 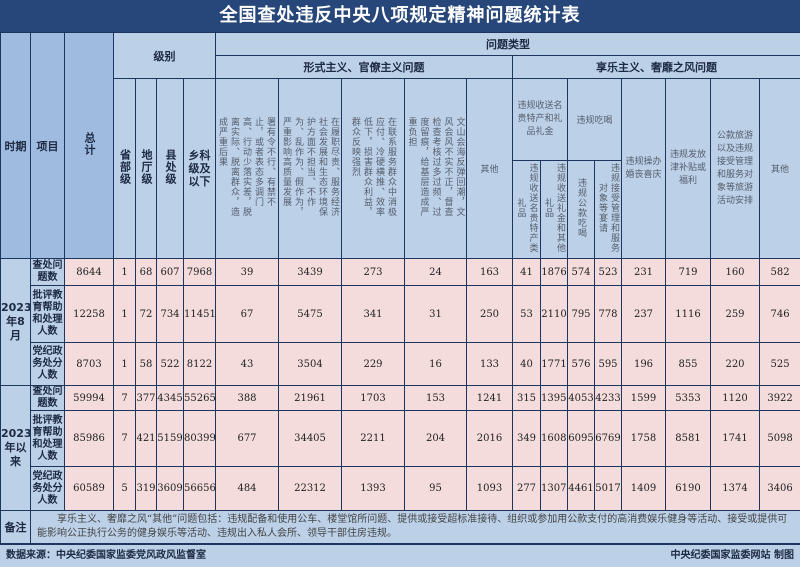 I want to click on value-cell: 59994, so click(x=89, y=398).